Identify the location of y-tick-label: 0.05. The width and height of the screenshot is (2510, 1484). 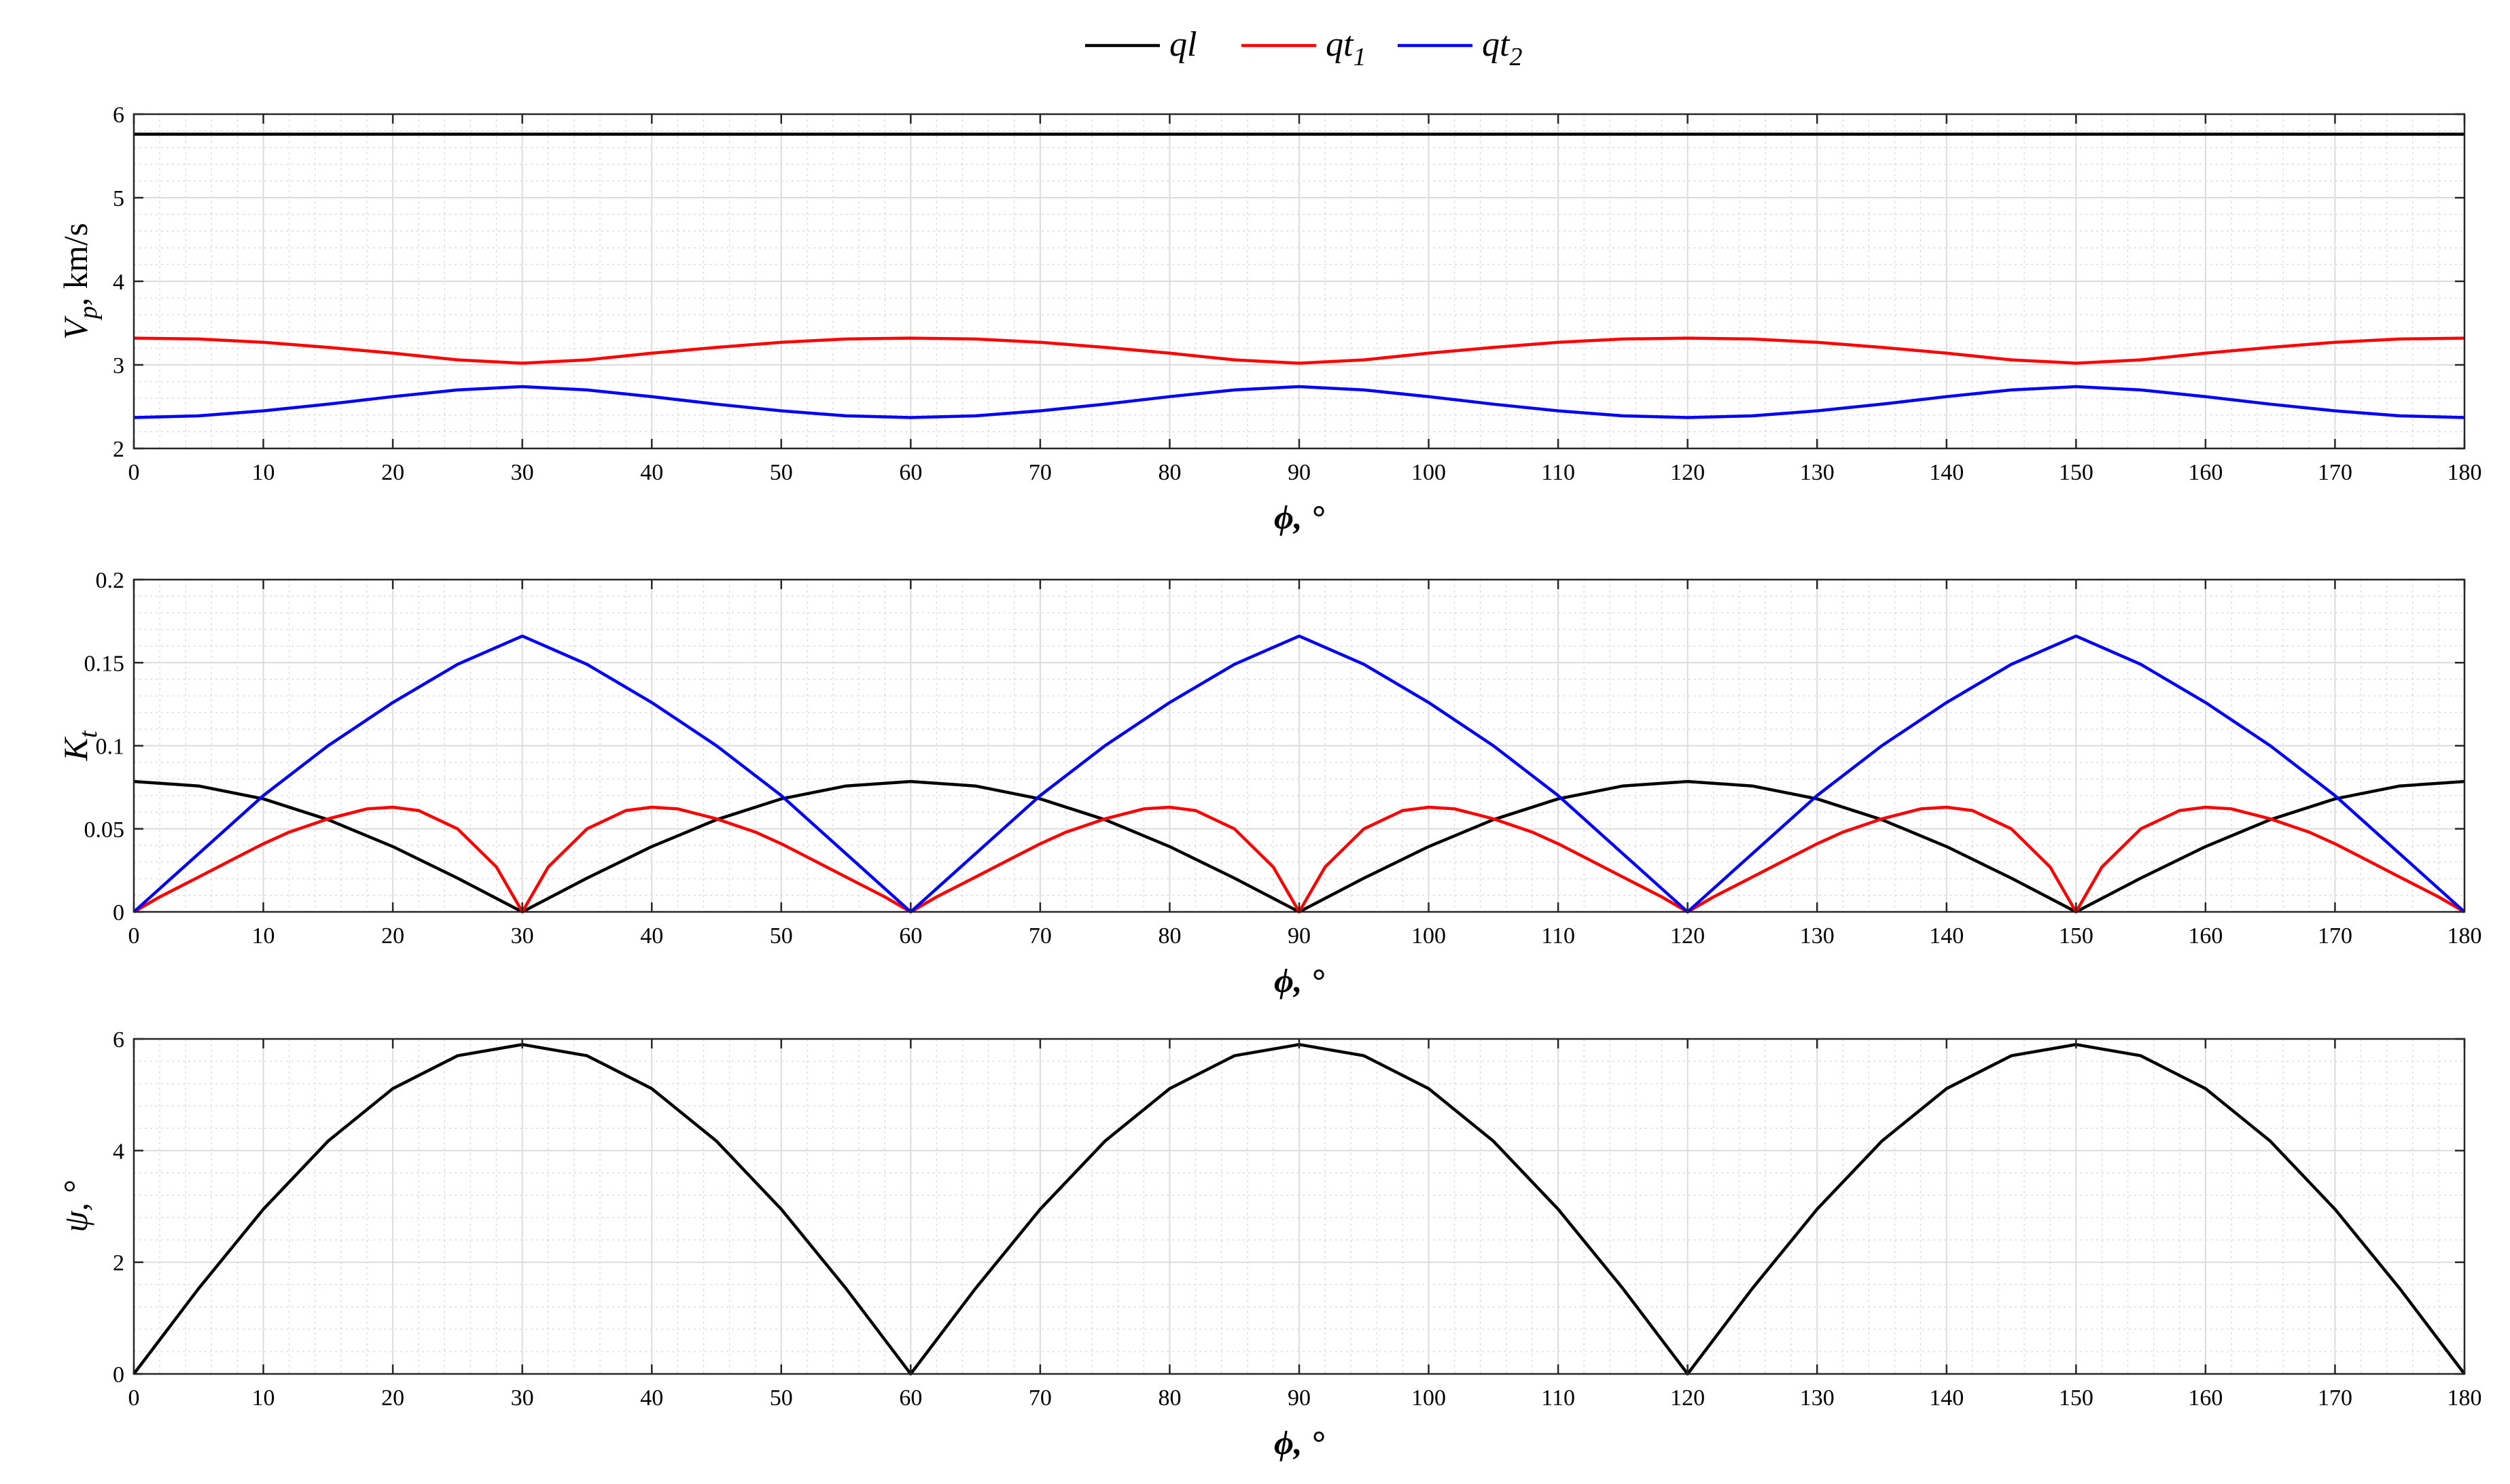
(104, 830).